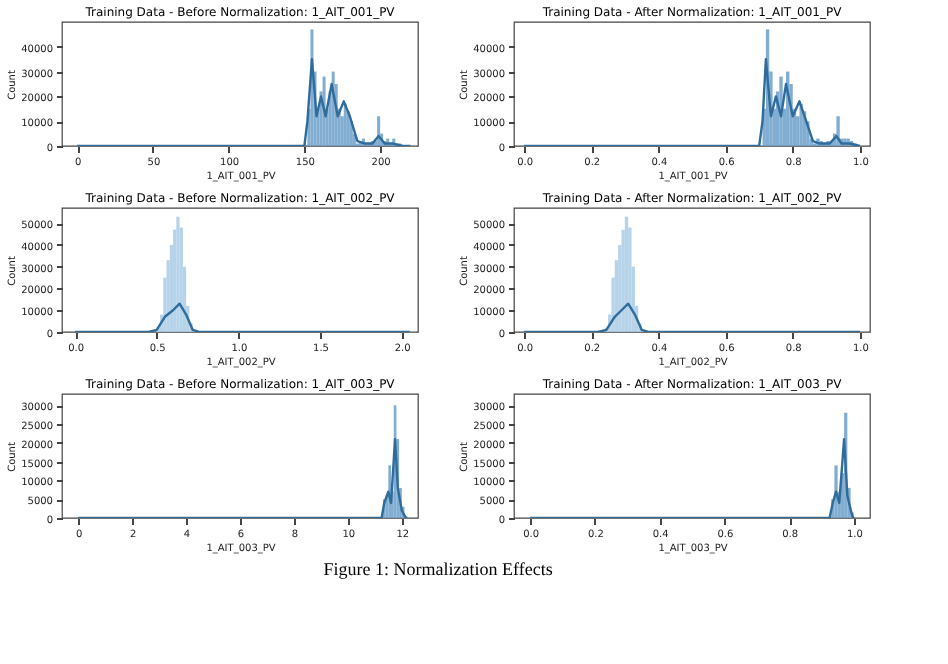  What do you see at coordinates (438, 568) in the screenshot?
I see `caption: Figure 1: Normalization Effects` at bounding box center [438, 568].